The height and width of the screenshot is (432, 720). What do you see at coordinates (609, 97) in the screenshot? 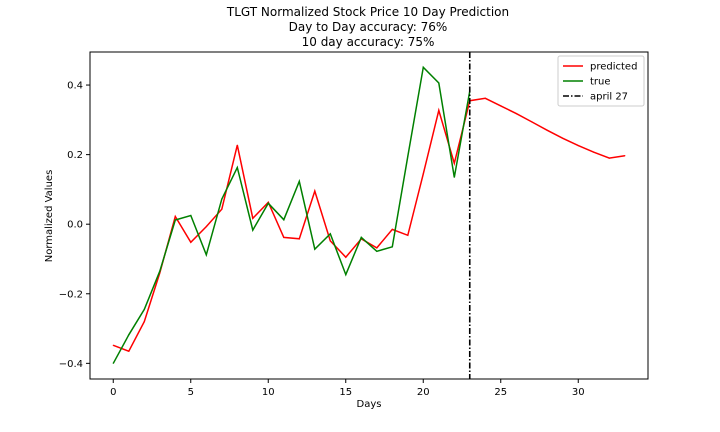
I see `legend-label: april 27` at bounding box center [609, 97].